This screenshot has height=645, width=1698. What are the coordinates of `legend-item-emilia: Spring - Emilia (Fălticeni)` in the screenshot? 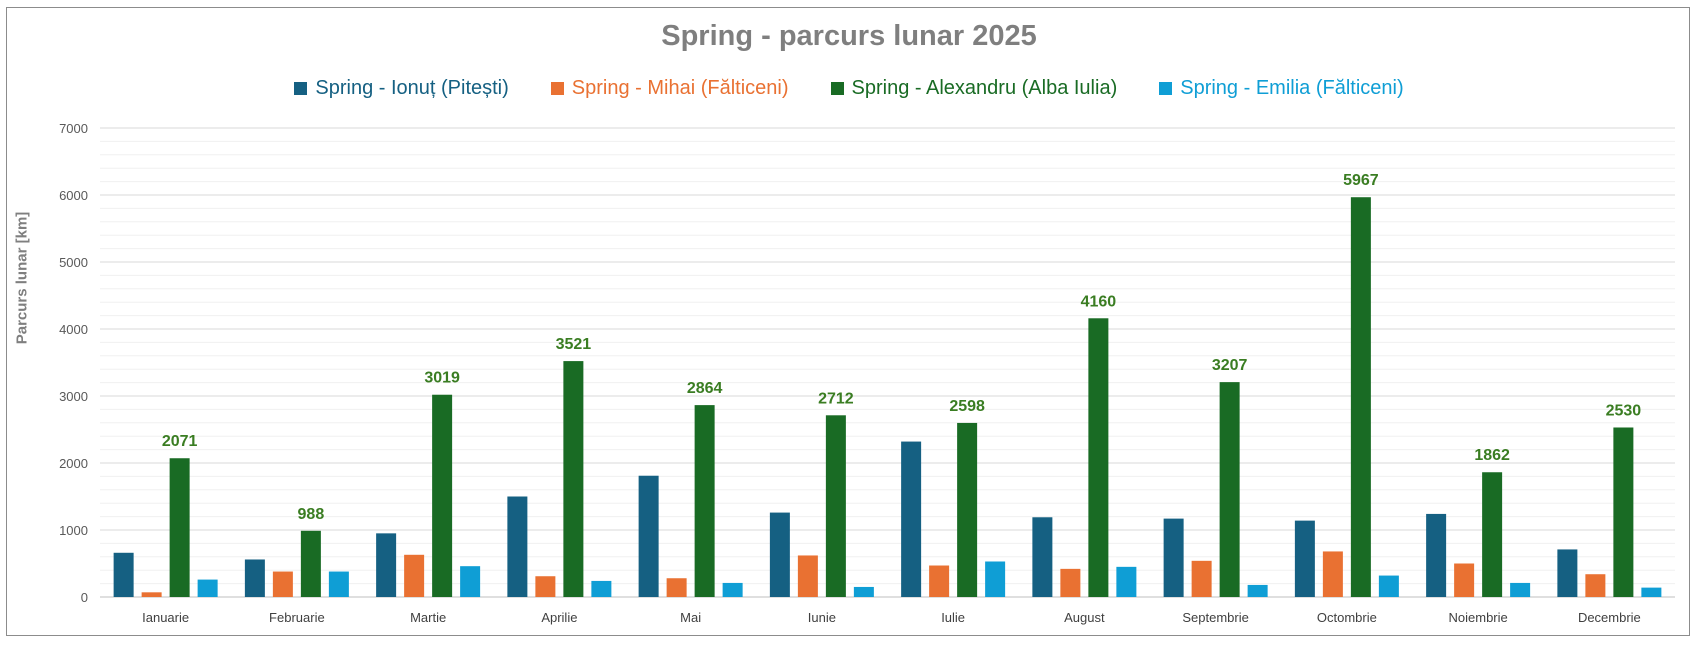 It's located at (1281, 88).